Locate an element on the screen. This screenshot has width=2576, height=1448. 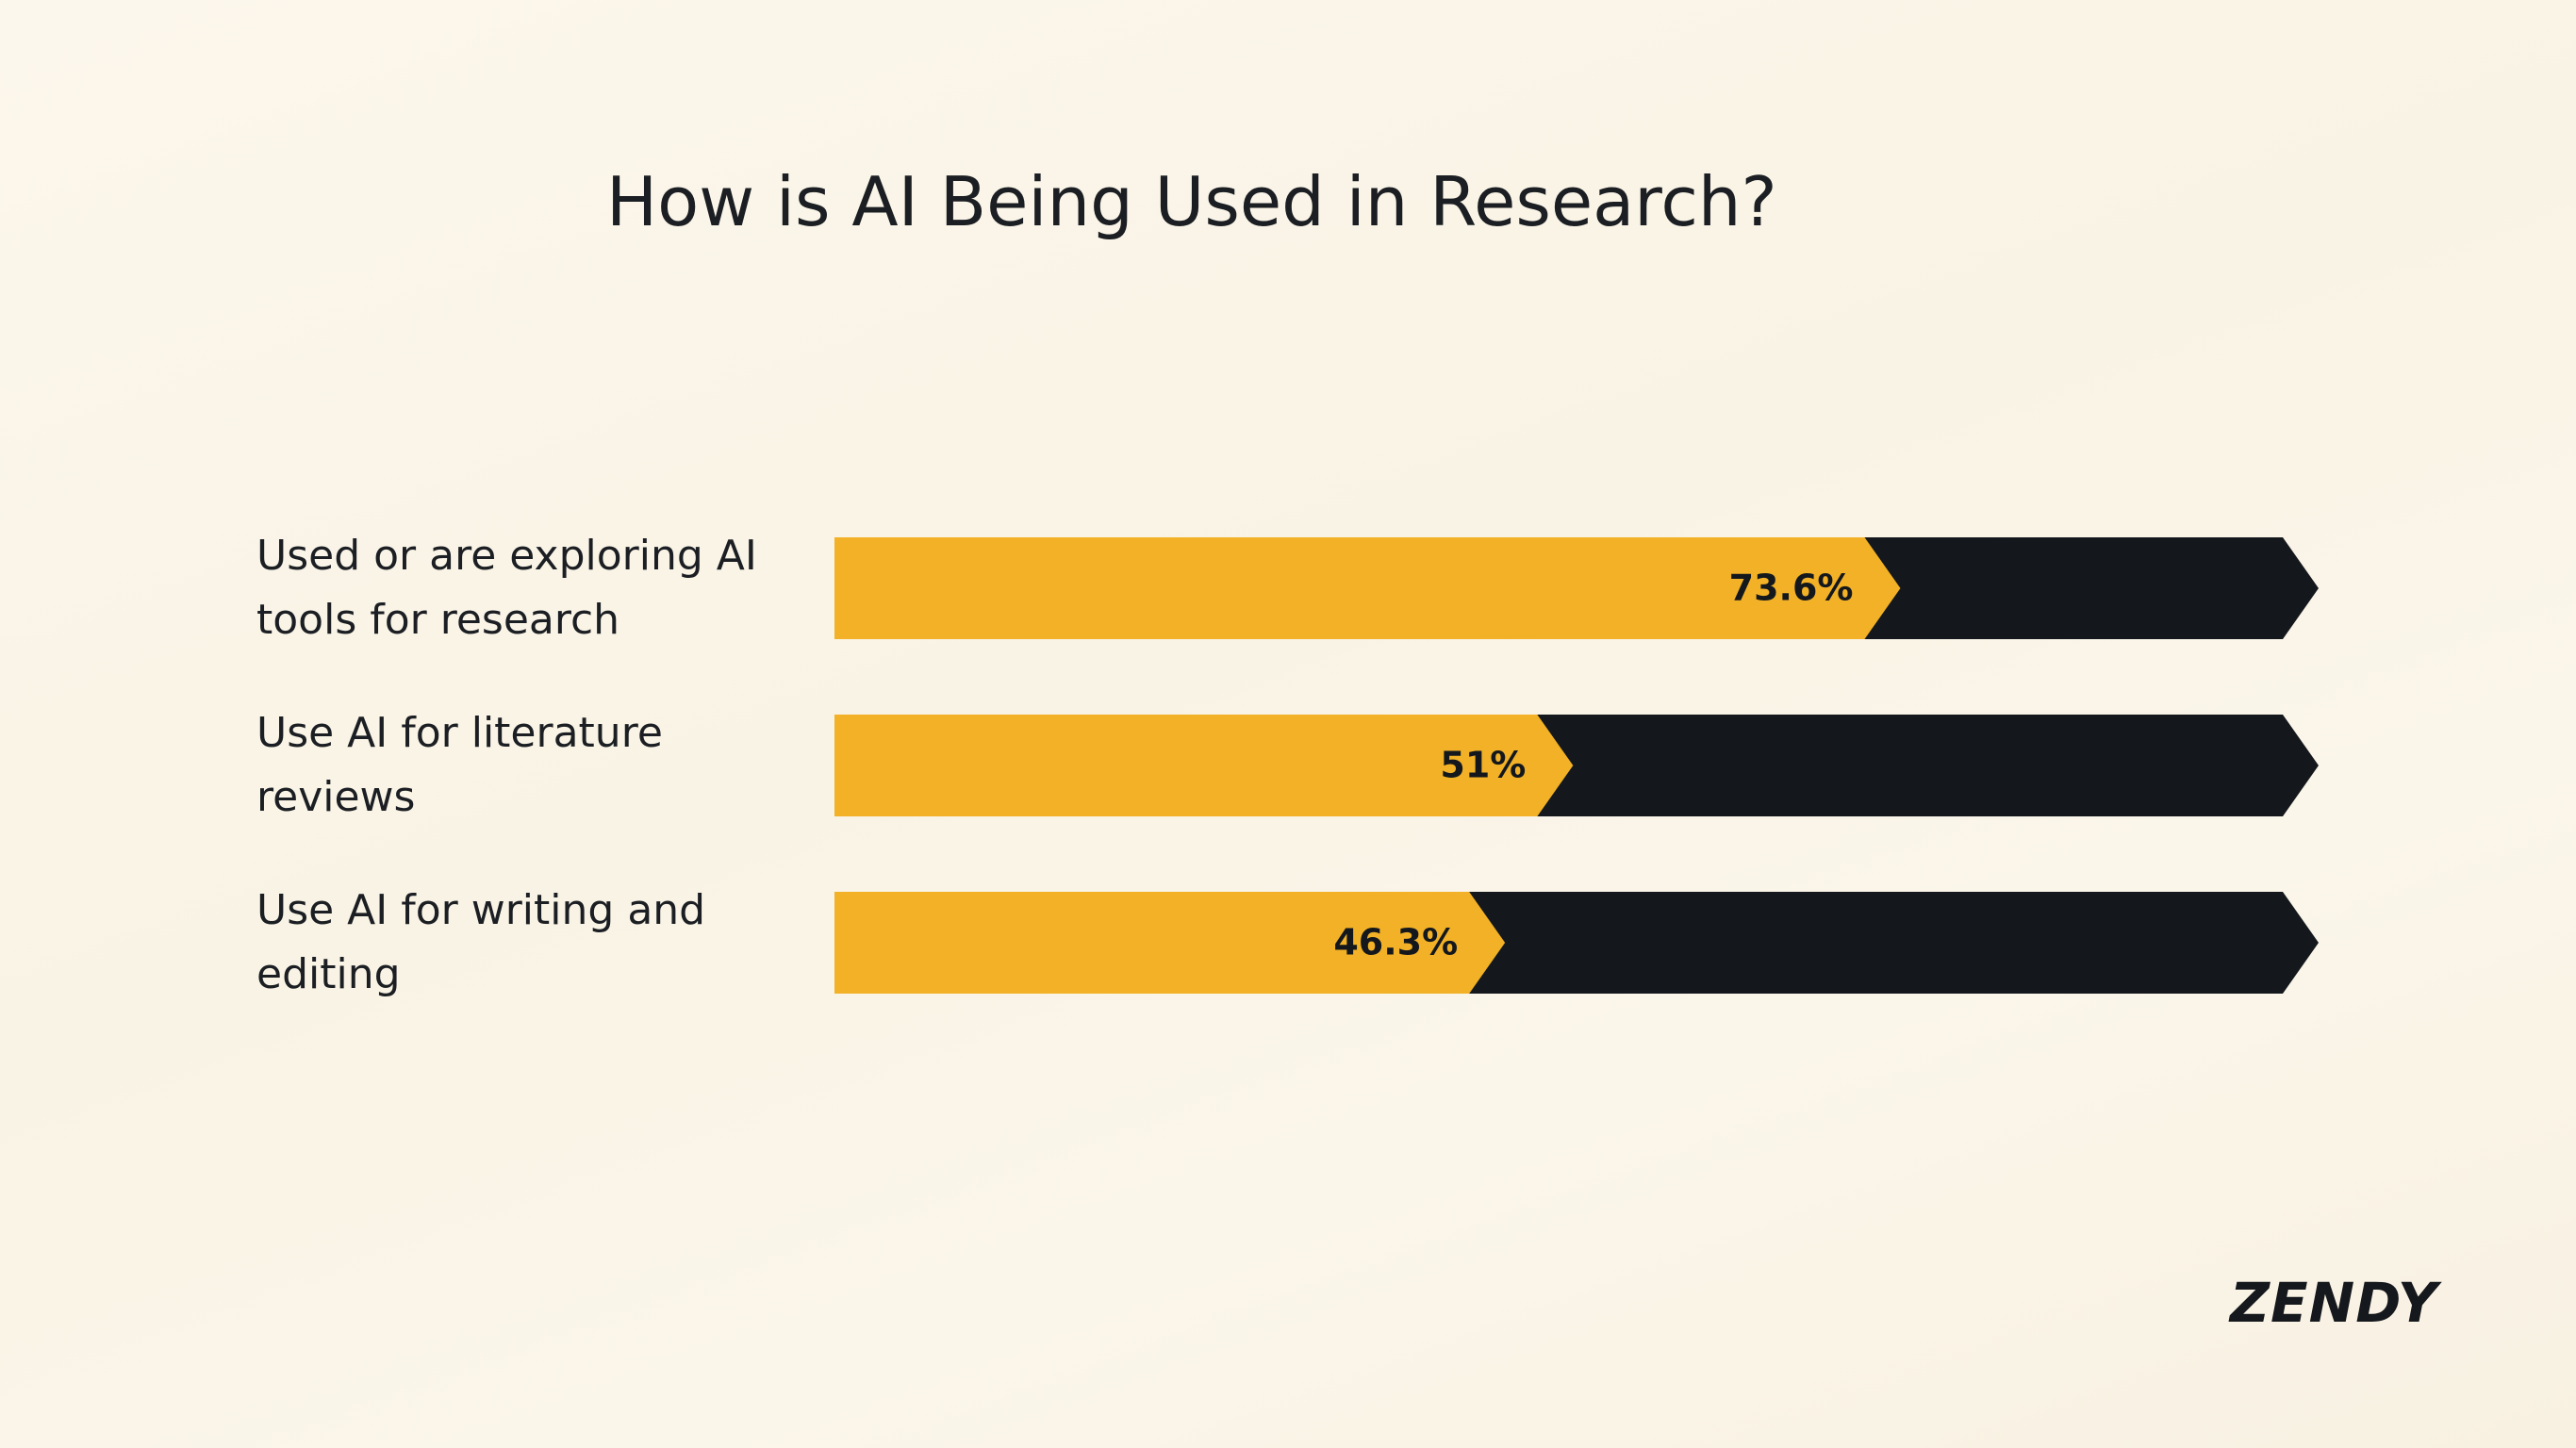
category-label: Use AI for writing and editing is located at coordinates (481, 942).